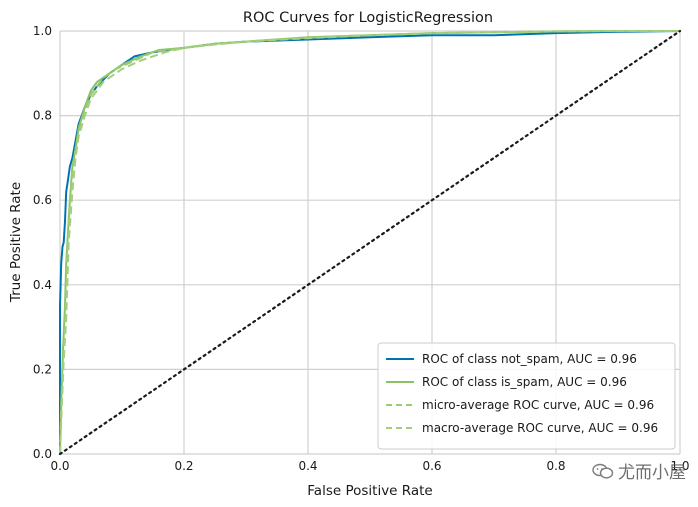 The height and width of the screenshot is (507, 698). I want to click on x-tick-label: 0.2, so click(183, 466).